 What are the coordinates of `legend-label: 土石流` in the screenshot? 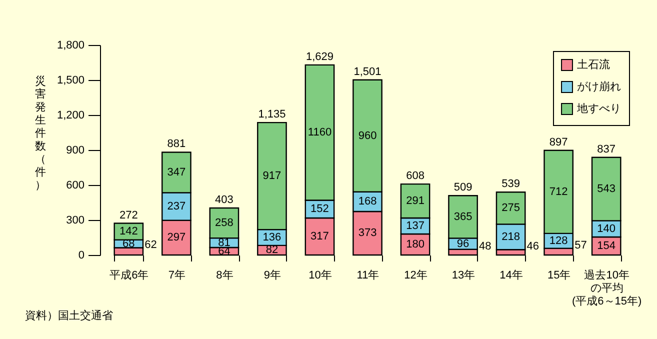 It's located at (593, 64).